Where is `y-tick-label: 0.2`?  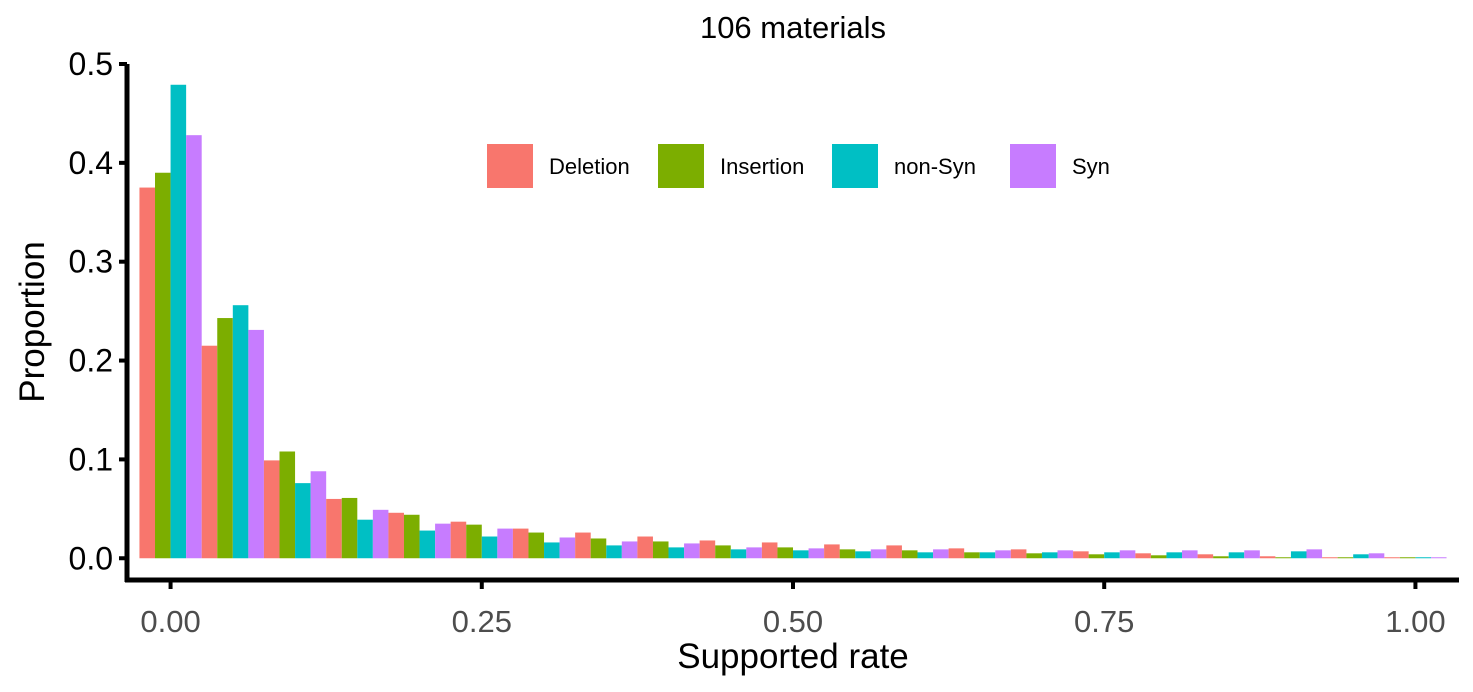 y-tick-label: 0.2 is located at coordinates (91, 361).